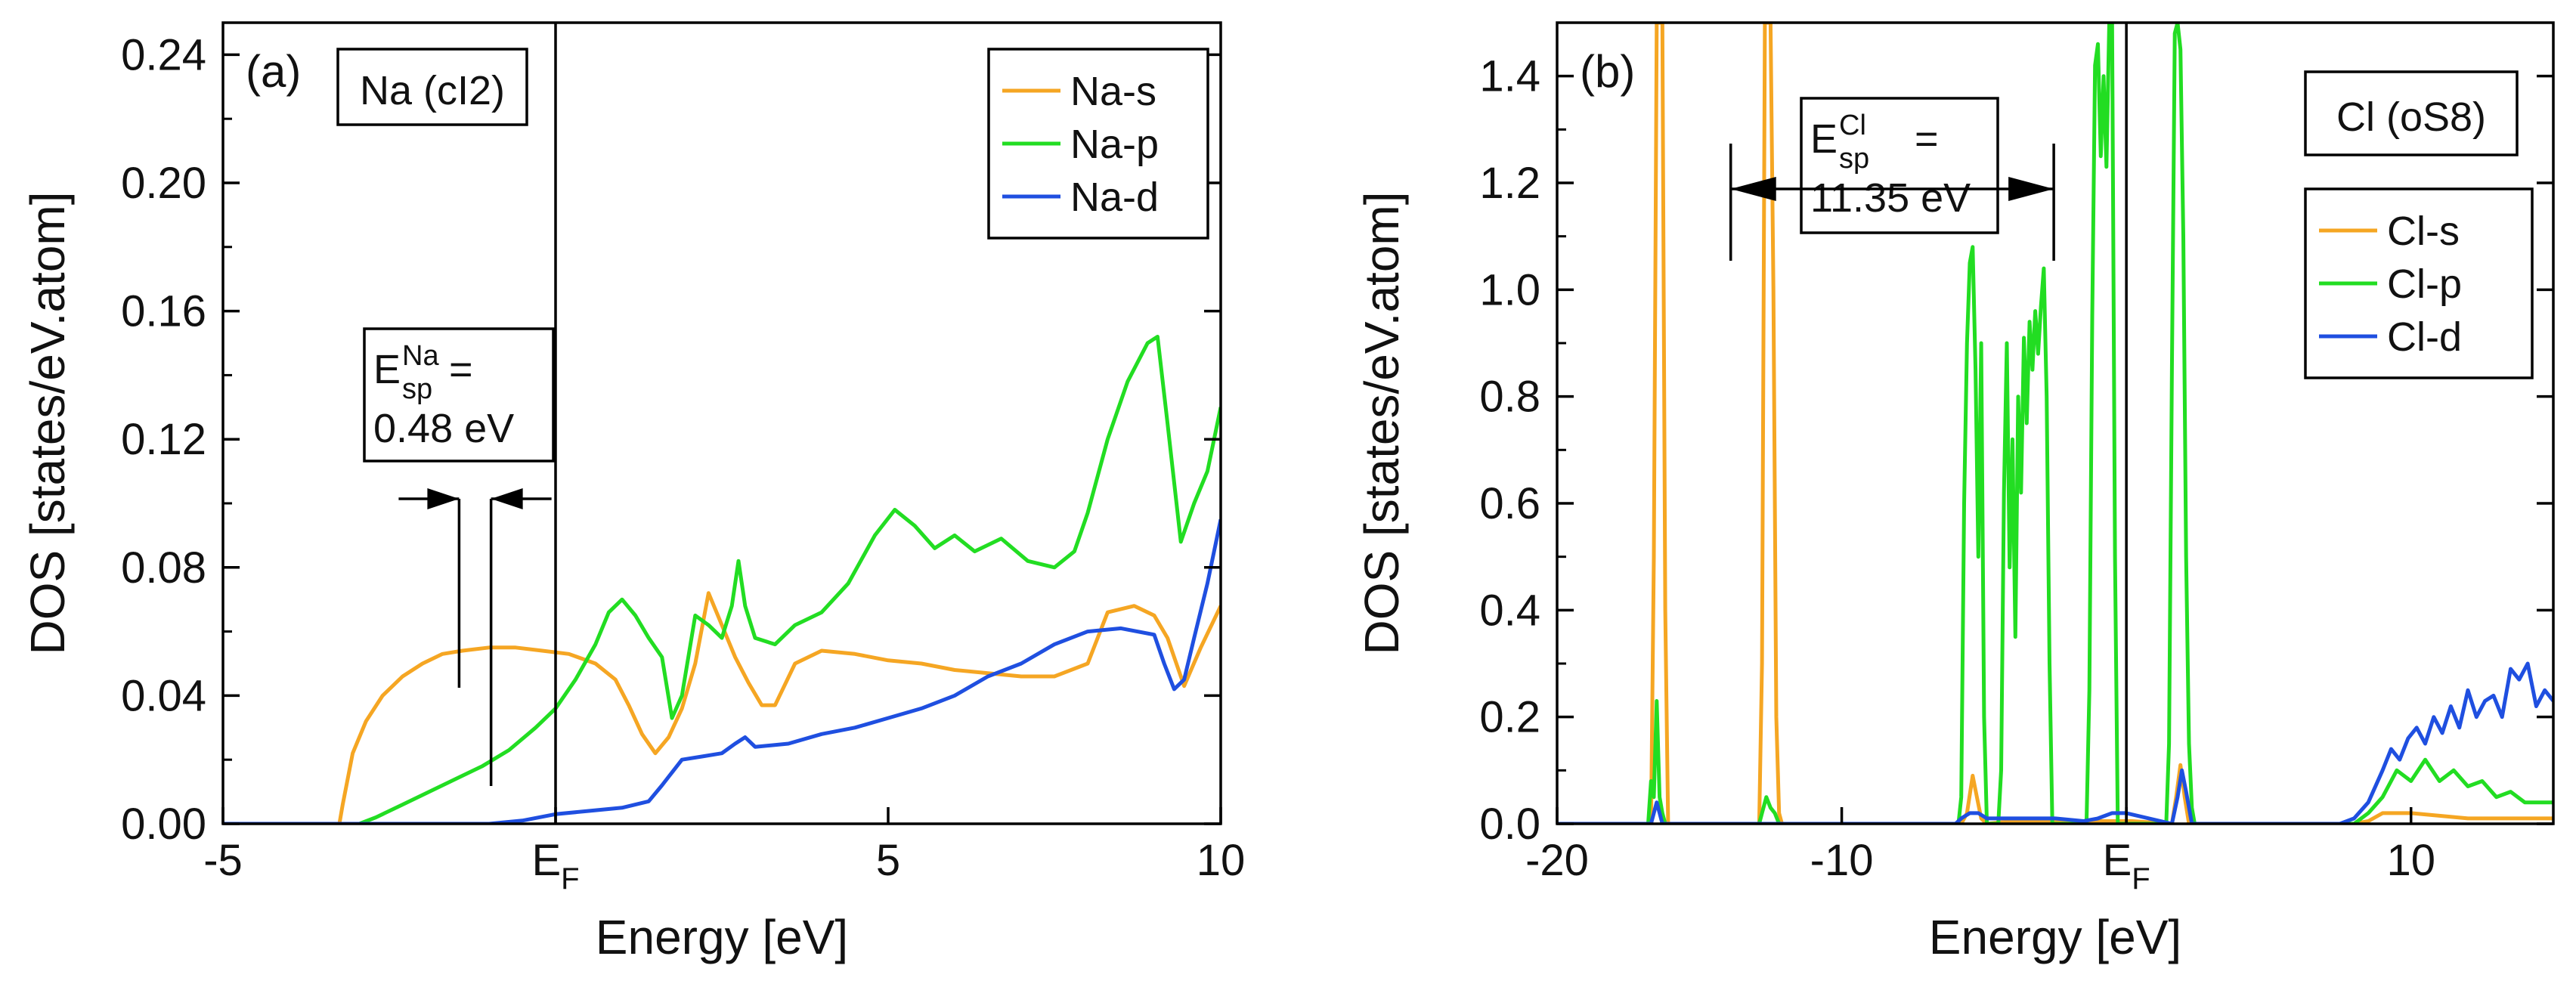 The image size is (2576, 984). What do you see at coordinates (1509, 610) in the screenshot?
I see `y-tick-label: 0.4` at bounding box center [1509, 610].